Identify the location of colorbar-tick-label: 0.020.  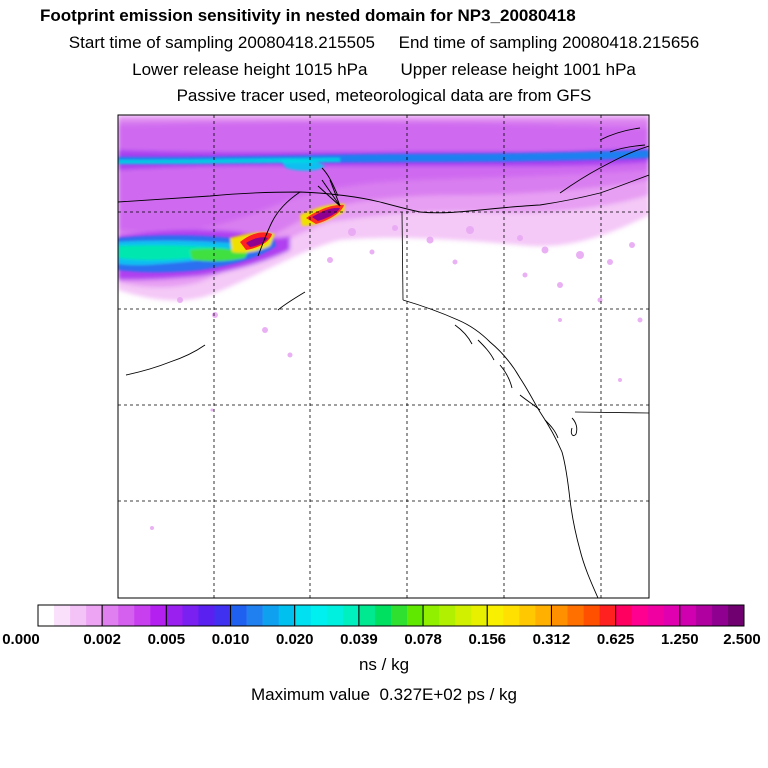
(295, 639).